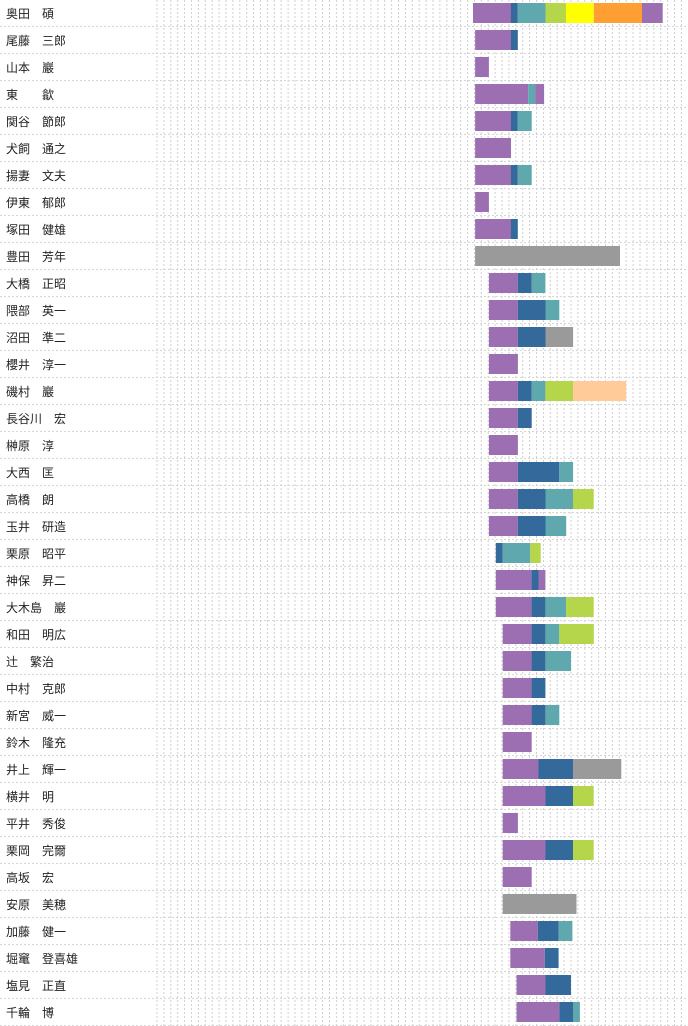 The height and width of the screenshot is (1026, 688). What do you see at coordinates (36, 715) in the screenshot?
I see `row-name: 新宮 威一` at bounding box center [36, 715].